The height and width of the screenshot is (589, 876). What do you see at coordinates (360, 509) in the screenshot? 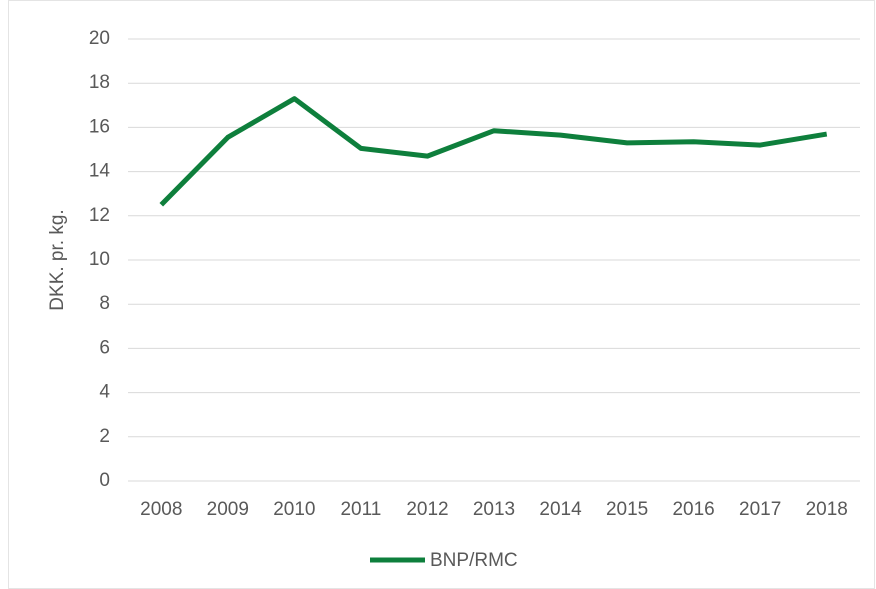
I see `x-tick-label: 2011` at bounding box center [360, 509].